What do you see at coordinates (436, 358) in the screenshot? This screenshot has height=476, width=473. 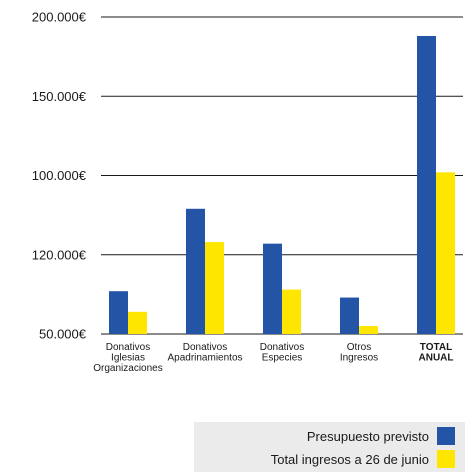 I see `x-category-label: ANUAL` at bounding box center [436, 358].